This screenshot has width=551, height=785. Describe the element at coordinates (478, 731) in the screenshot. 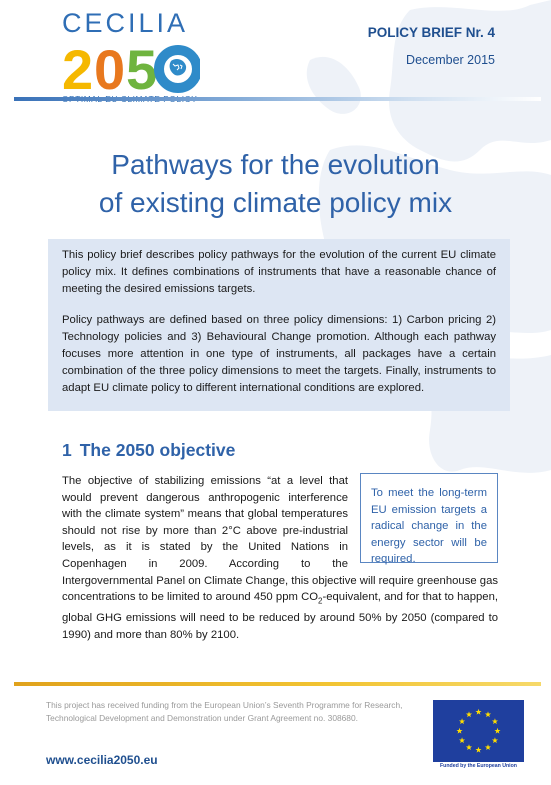

I see `eu-flag-icon` at that location.